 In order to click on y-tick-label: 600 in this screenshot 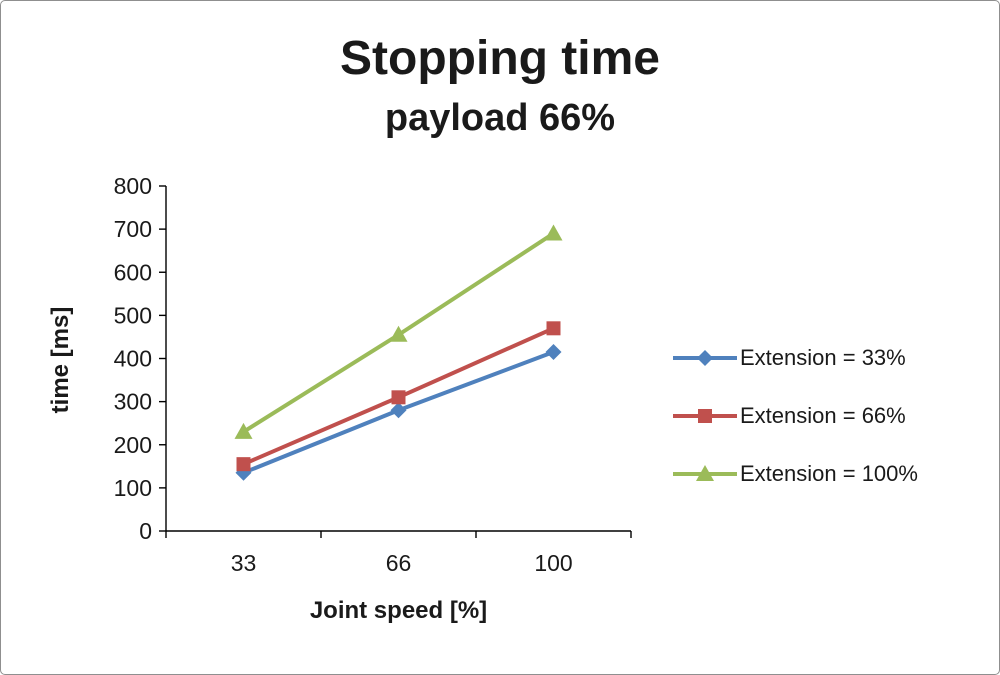, I will do `click(133, 272)`.